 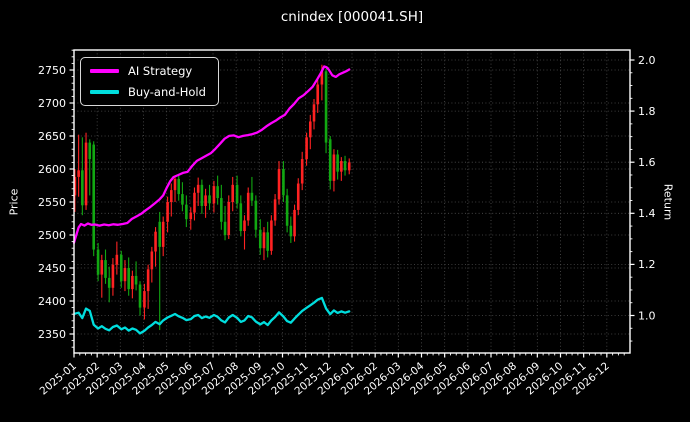 I want to click on return-tick-label: 2.0, so click(x=647, y=60).